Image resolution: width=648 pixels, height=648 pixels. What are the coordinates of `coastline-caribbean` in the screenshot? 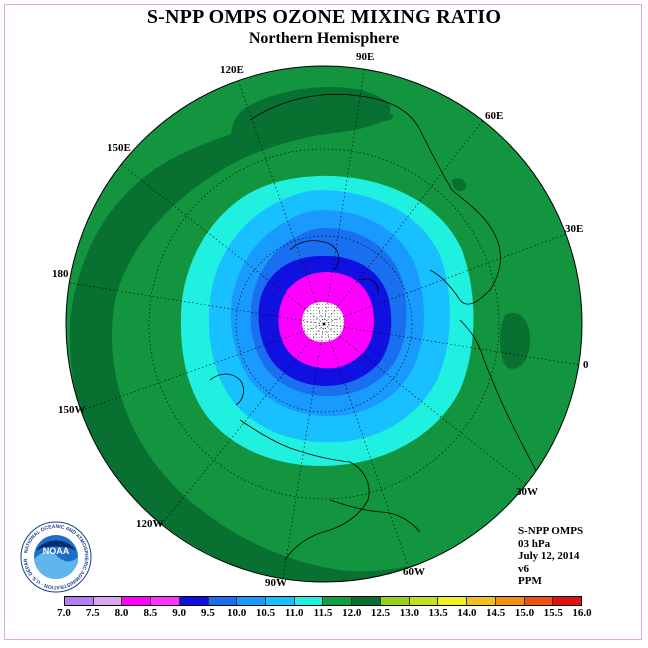 It's located at (375, 516).